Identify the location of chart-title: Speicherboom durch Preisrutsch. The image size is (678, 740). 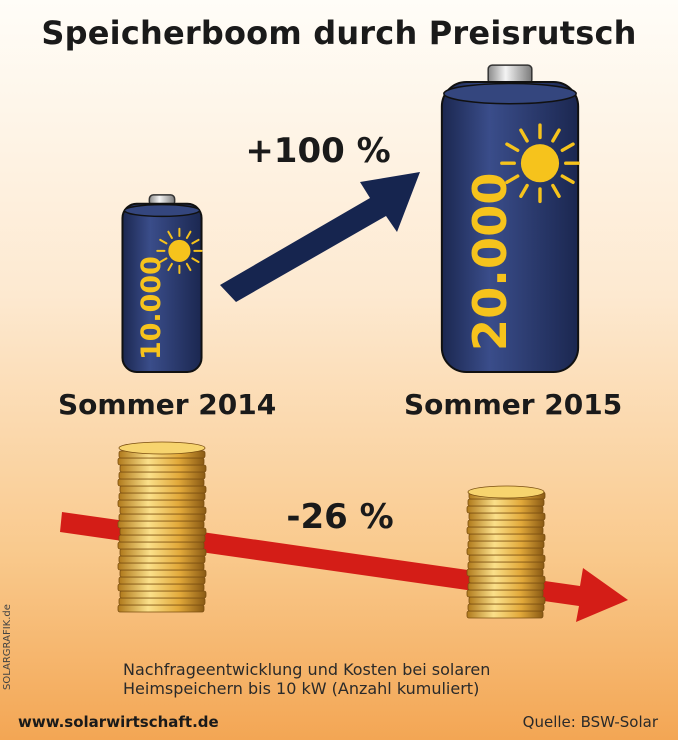
(339, 33).